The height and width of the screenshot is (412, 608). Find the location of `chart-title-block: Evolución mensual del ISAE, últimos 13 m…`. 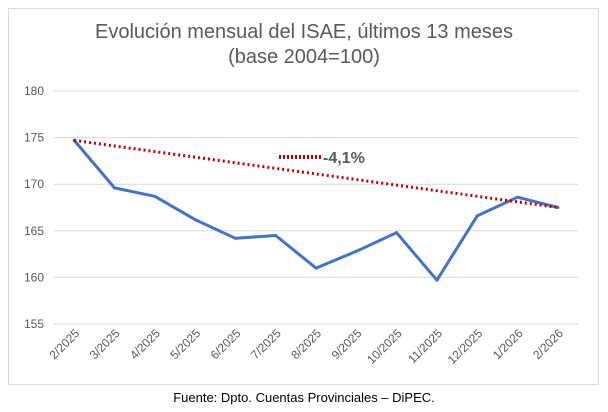

chart-title-block: Evolución mensual del ISAE, últimos 13 m… is located at coordinates (304, 45).